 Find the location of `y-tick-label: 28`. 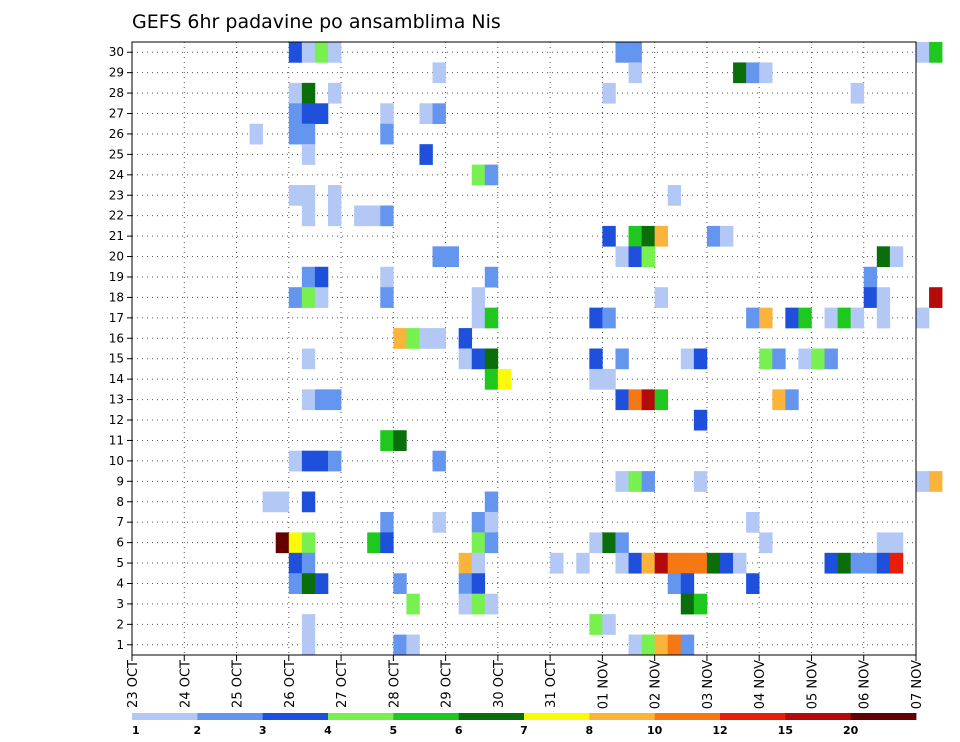

y-tick-label: 28 is located at coordinates (116, 93).